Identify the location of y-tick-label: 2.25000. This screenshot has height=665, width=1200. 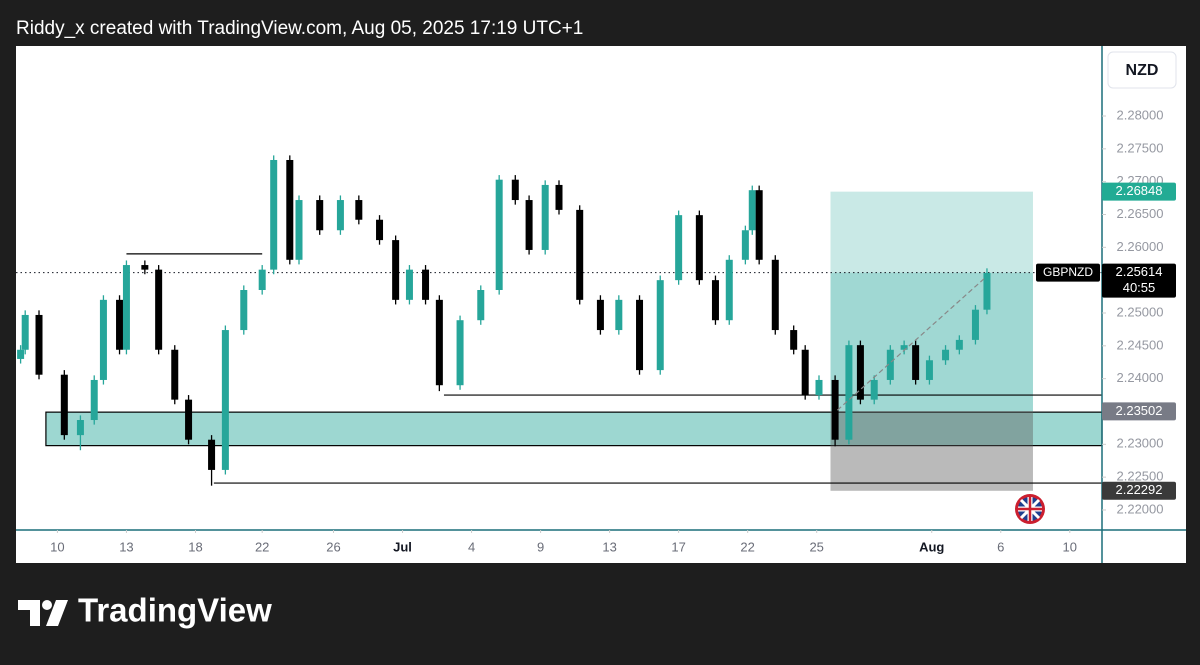
(1140, 311).